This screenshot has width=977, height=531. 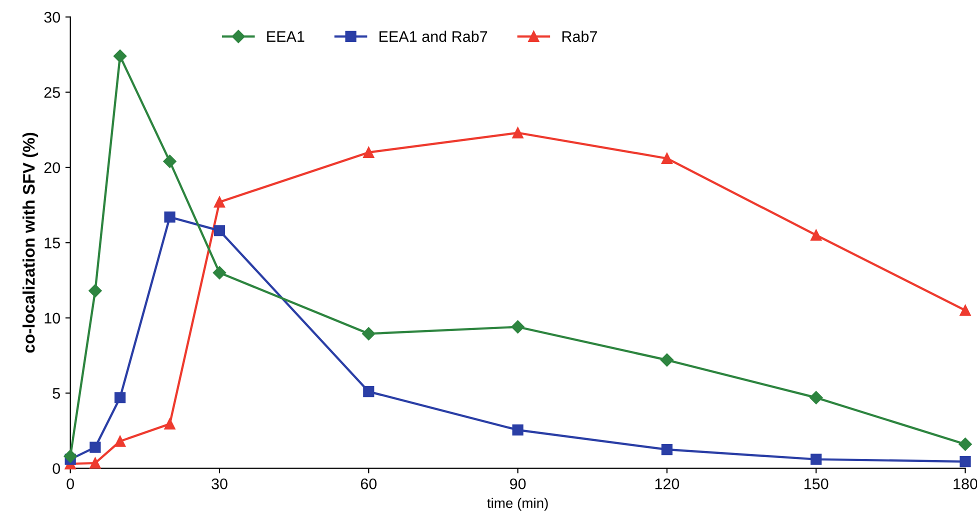 I want to click on x-tick-label: 120, so click(x=667, y=484).